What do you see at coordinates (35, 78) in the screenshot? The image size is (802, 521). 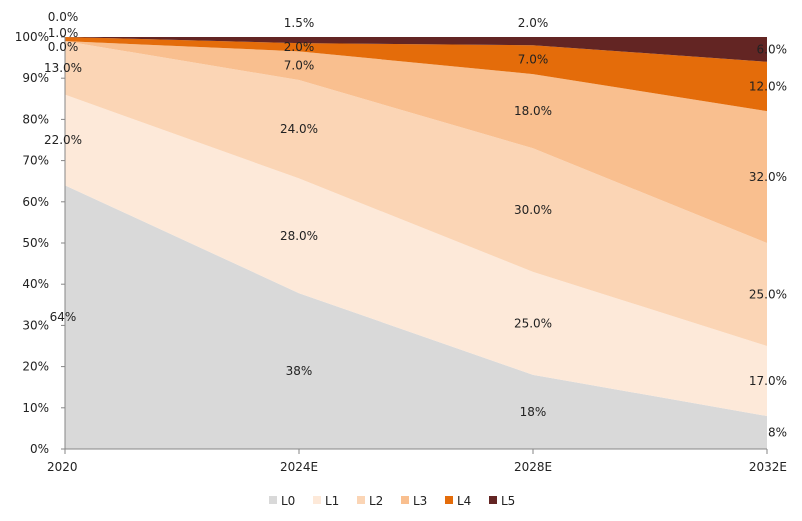 I see `y-tick-label: 90%` at bounding box center [35, 78].